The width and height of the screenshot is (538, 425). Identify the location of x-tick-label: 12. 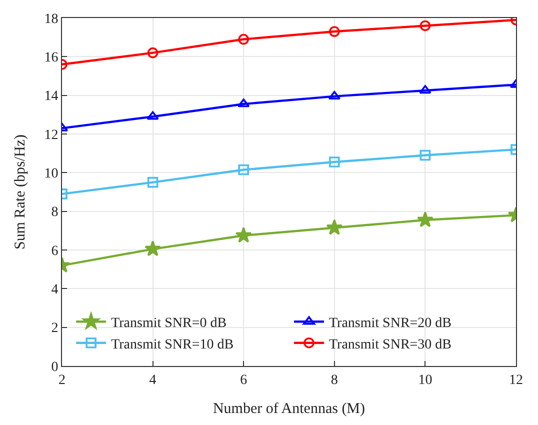
(516, 380).